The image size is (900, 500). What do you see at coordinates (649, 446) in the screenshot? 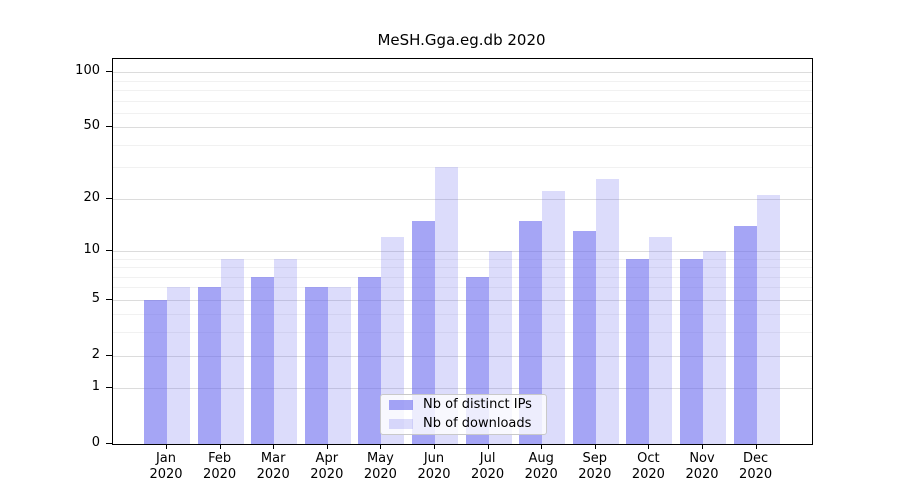
I see `x-tick-oct-2020` at bounding box center [649, 446].